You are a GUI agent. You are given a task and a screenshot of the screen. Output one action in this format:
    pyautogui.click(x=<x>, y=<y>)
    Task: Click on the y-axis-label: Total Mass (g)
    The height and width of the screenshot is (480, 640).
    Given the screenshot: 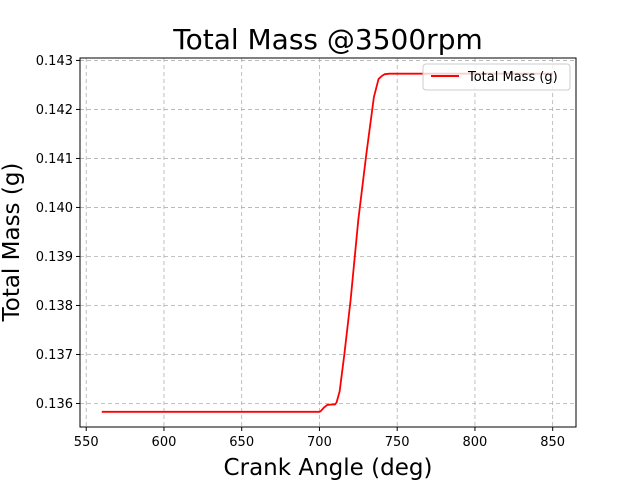 What is the action you would take?
    pyautogui.click(x=12, y=243)
    